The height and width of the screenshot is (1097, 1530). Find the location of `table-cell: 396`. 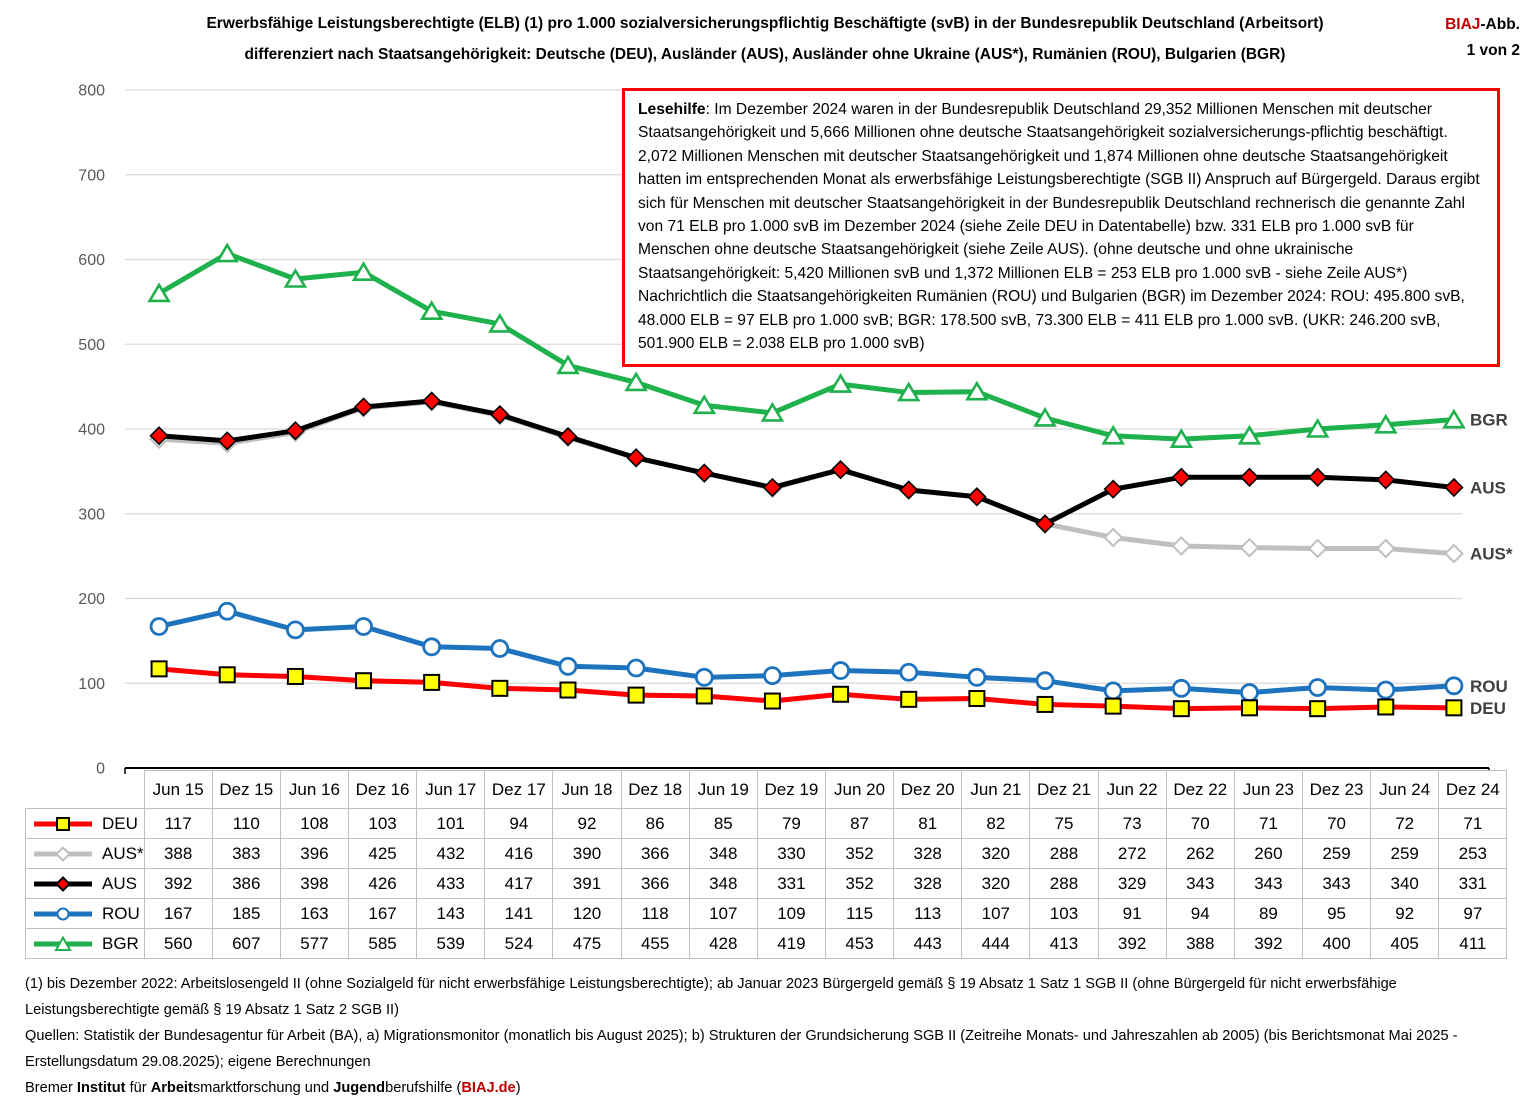

table-cell: 396 is located at coordinates (314, 853).